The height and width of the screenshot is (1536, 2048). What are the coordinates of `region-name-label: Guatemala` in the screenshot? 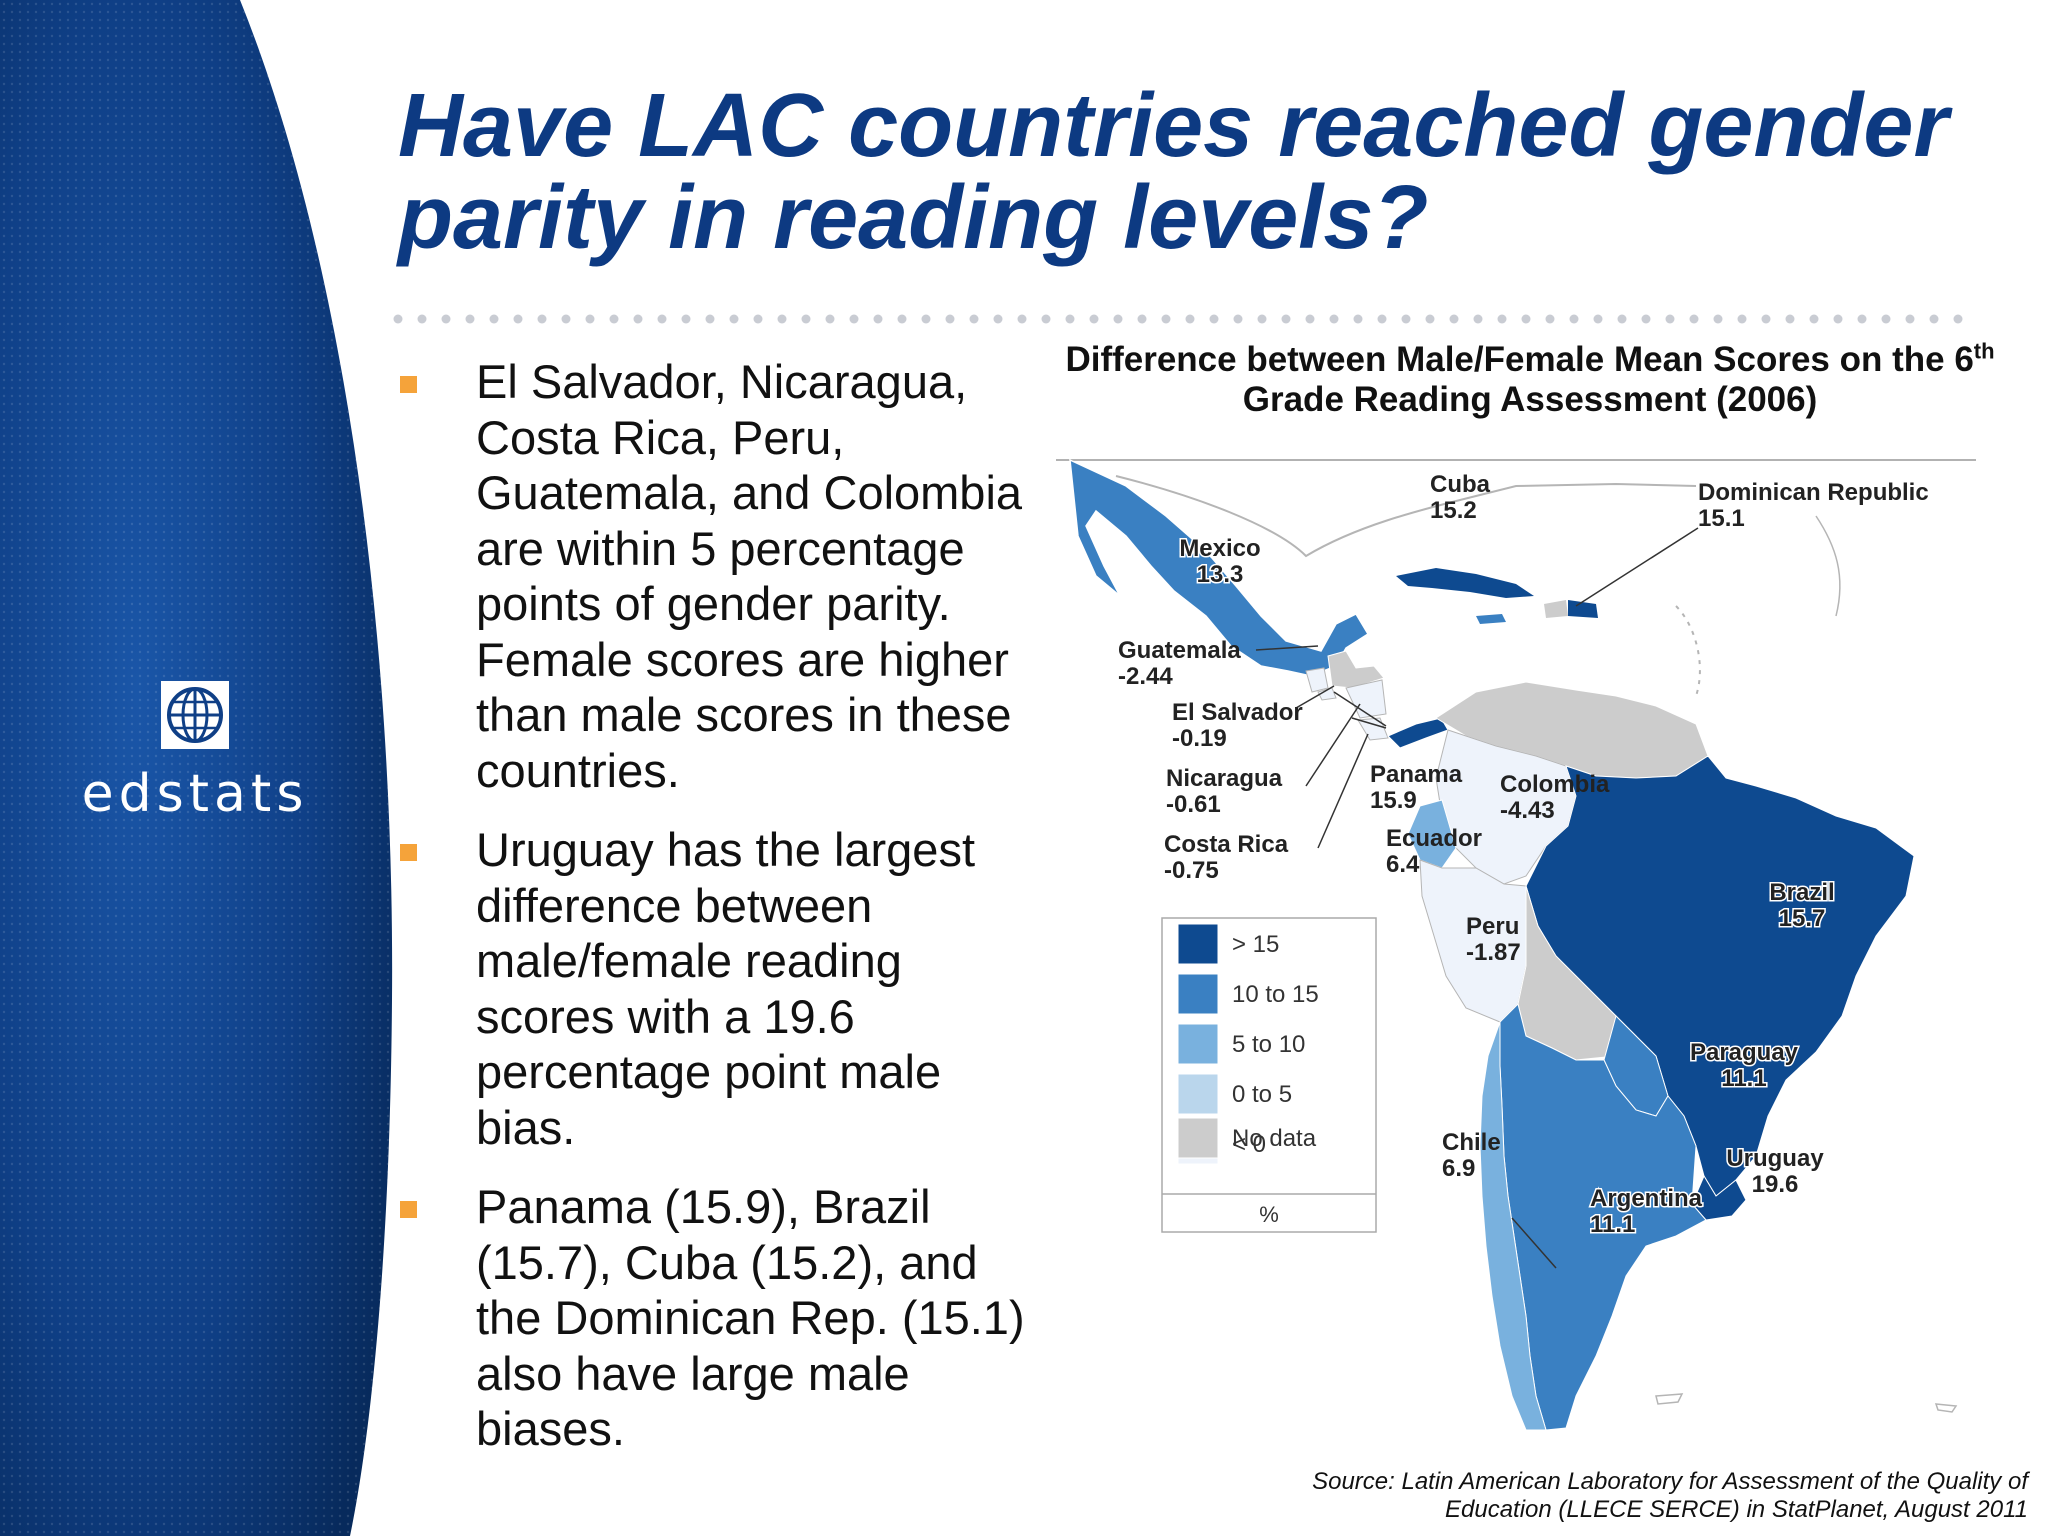 It's located at (1179, 650).